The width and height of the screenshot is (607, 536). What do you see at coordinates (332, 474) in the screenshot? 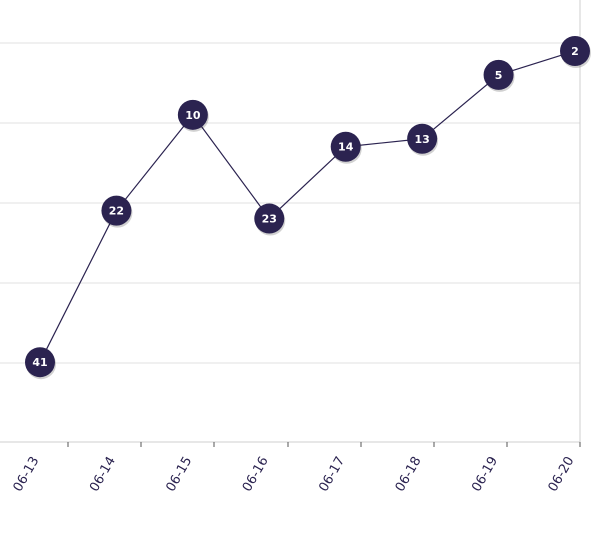
I see `x-tick-label: 06-17` at bounding box center [332, 474].